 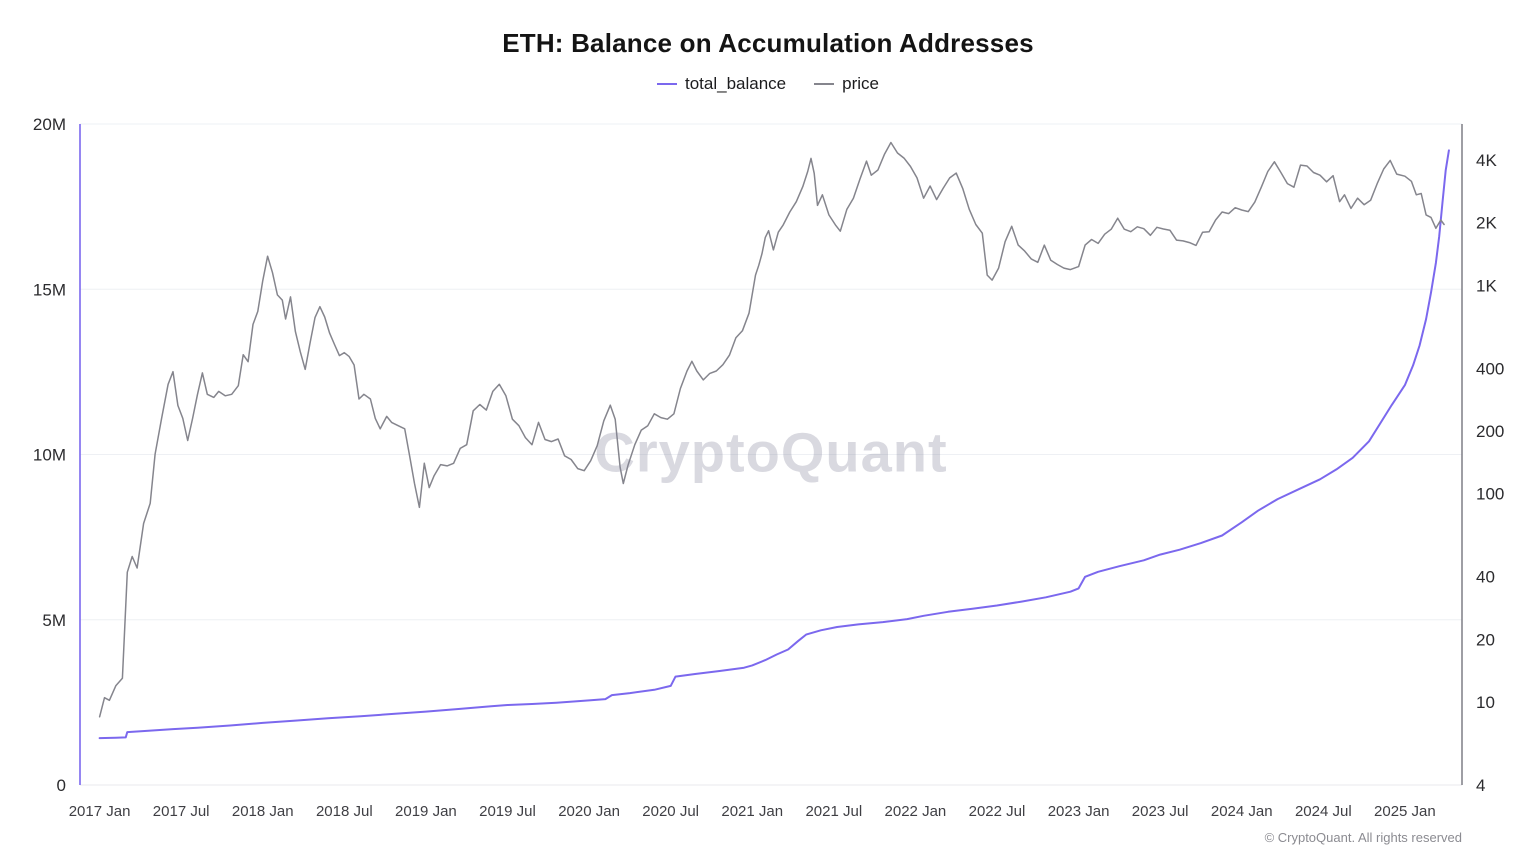 I want to click on legend-label-total-balance: total_balance, so click(x=736, y=83).